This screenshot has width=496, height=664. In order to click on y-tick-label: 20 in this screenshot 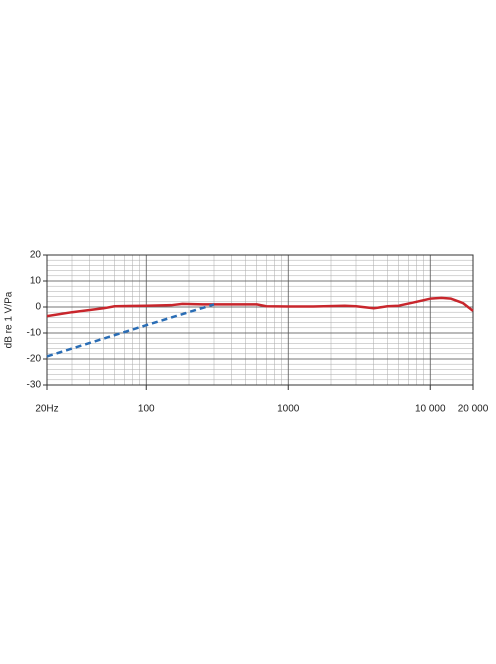, I will do `click(36, 255)`.